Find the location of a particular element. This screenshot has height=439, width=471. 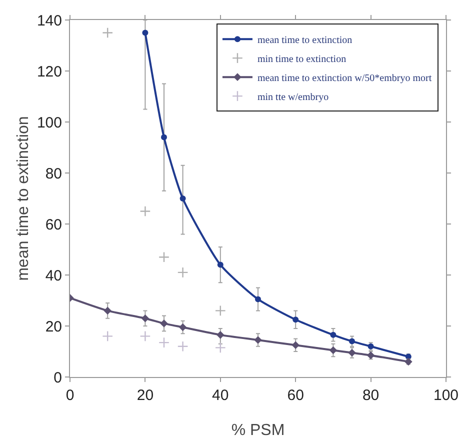

y-tick-label: 20 is located at coordinates (53, 327).